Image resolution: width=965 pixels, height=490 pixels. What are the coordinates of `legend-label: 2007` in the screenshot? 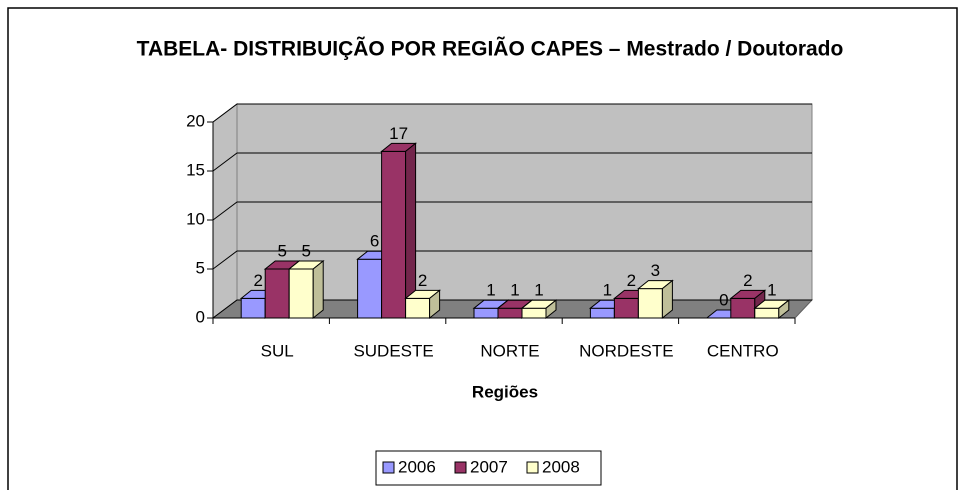 It's located at (489, 466).